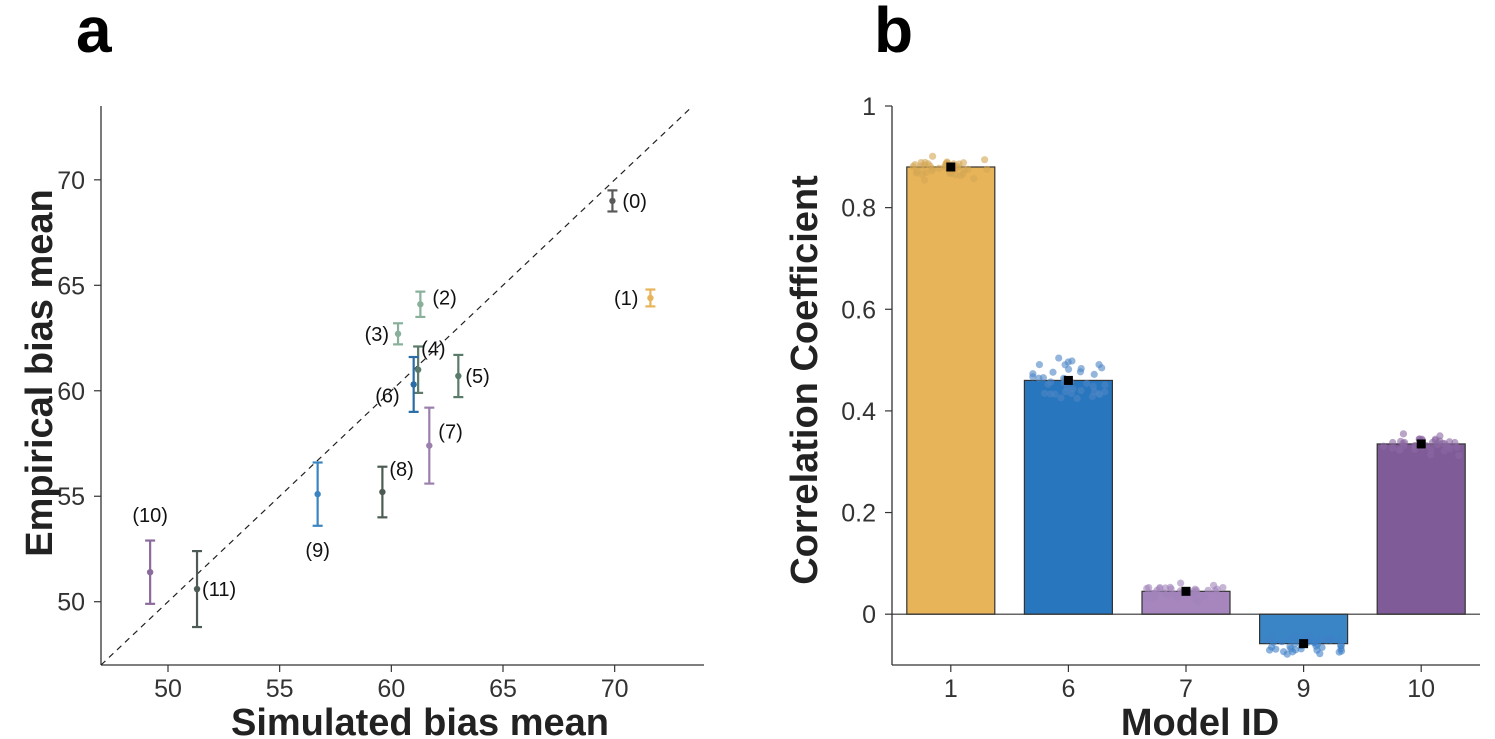 The width and height of the screenshot is (1495, 739). I want to click on x-tick-label: 7, so click(1186, 689).